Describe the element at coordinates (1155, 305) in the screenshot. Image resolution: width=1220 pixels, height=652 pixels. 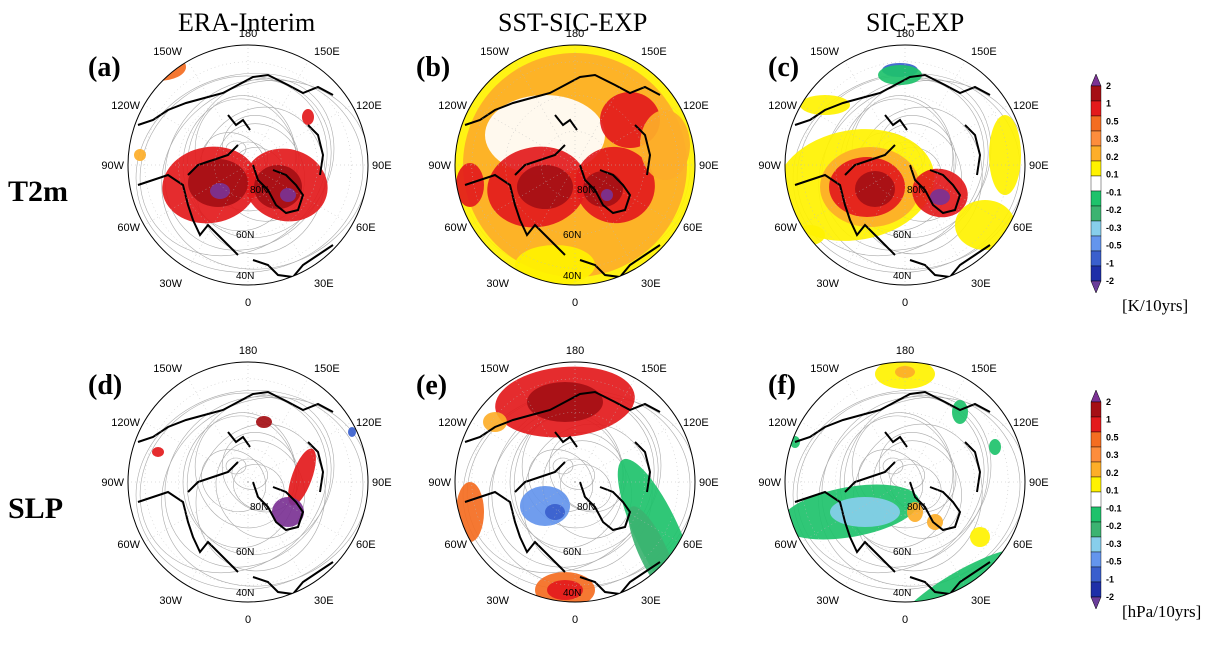
I see `unit-label-t2m: [K/10yrs]` at that location.